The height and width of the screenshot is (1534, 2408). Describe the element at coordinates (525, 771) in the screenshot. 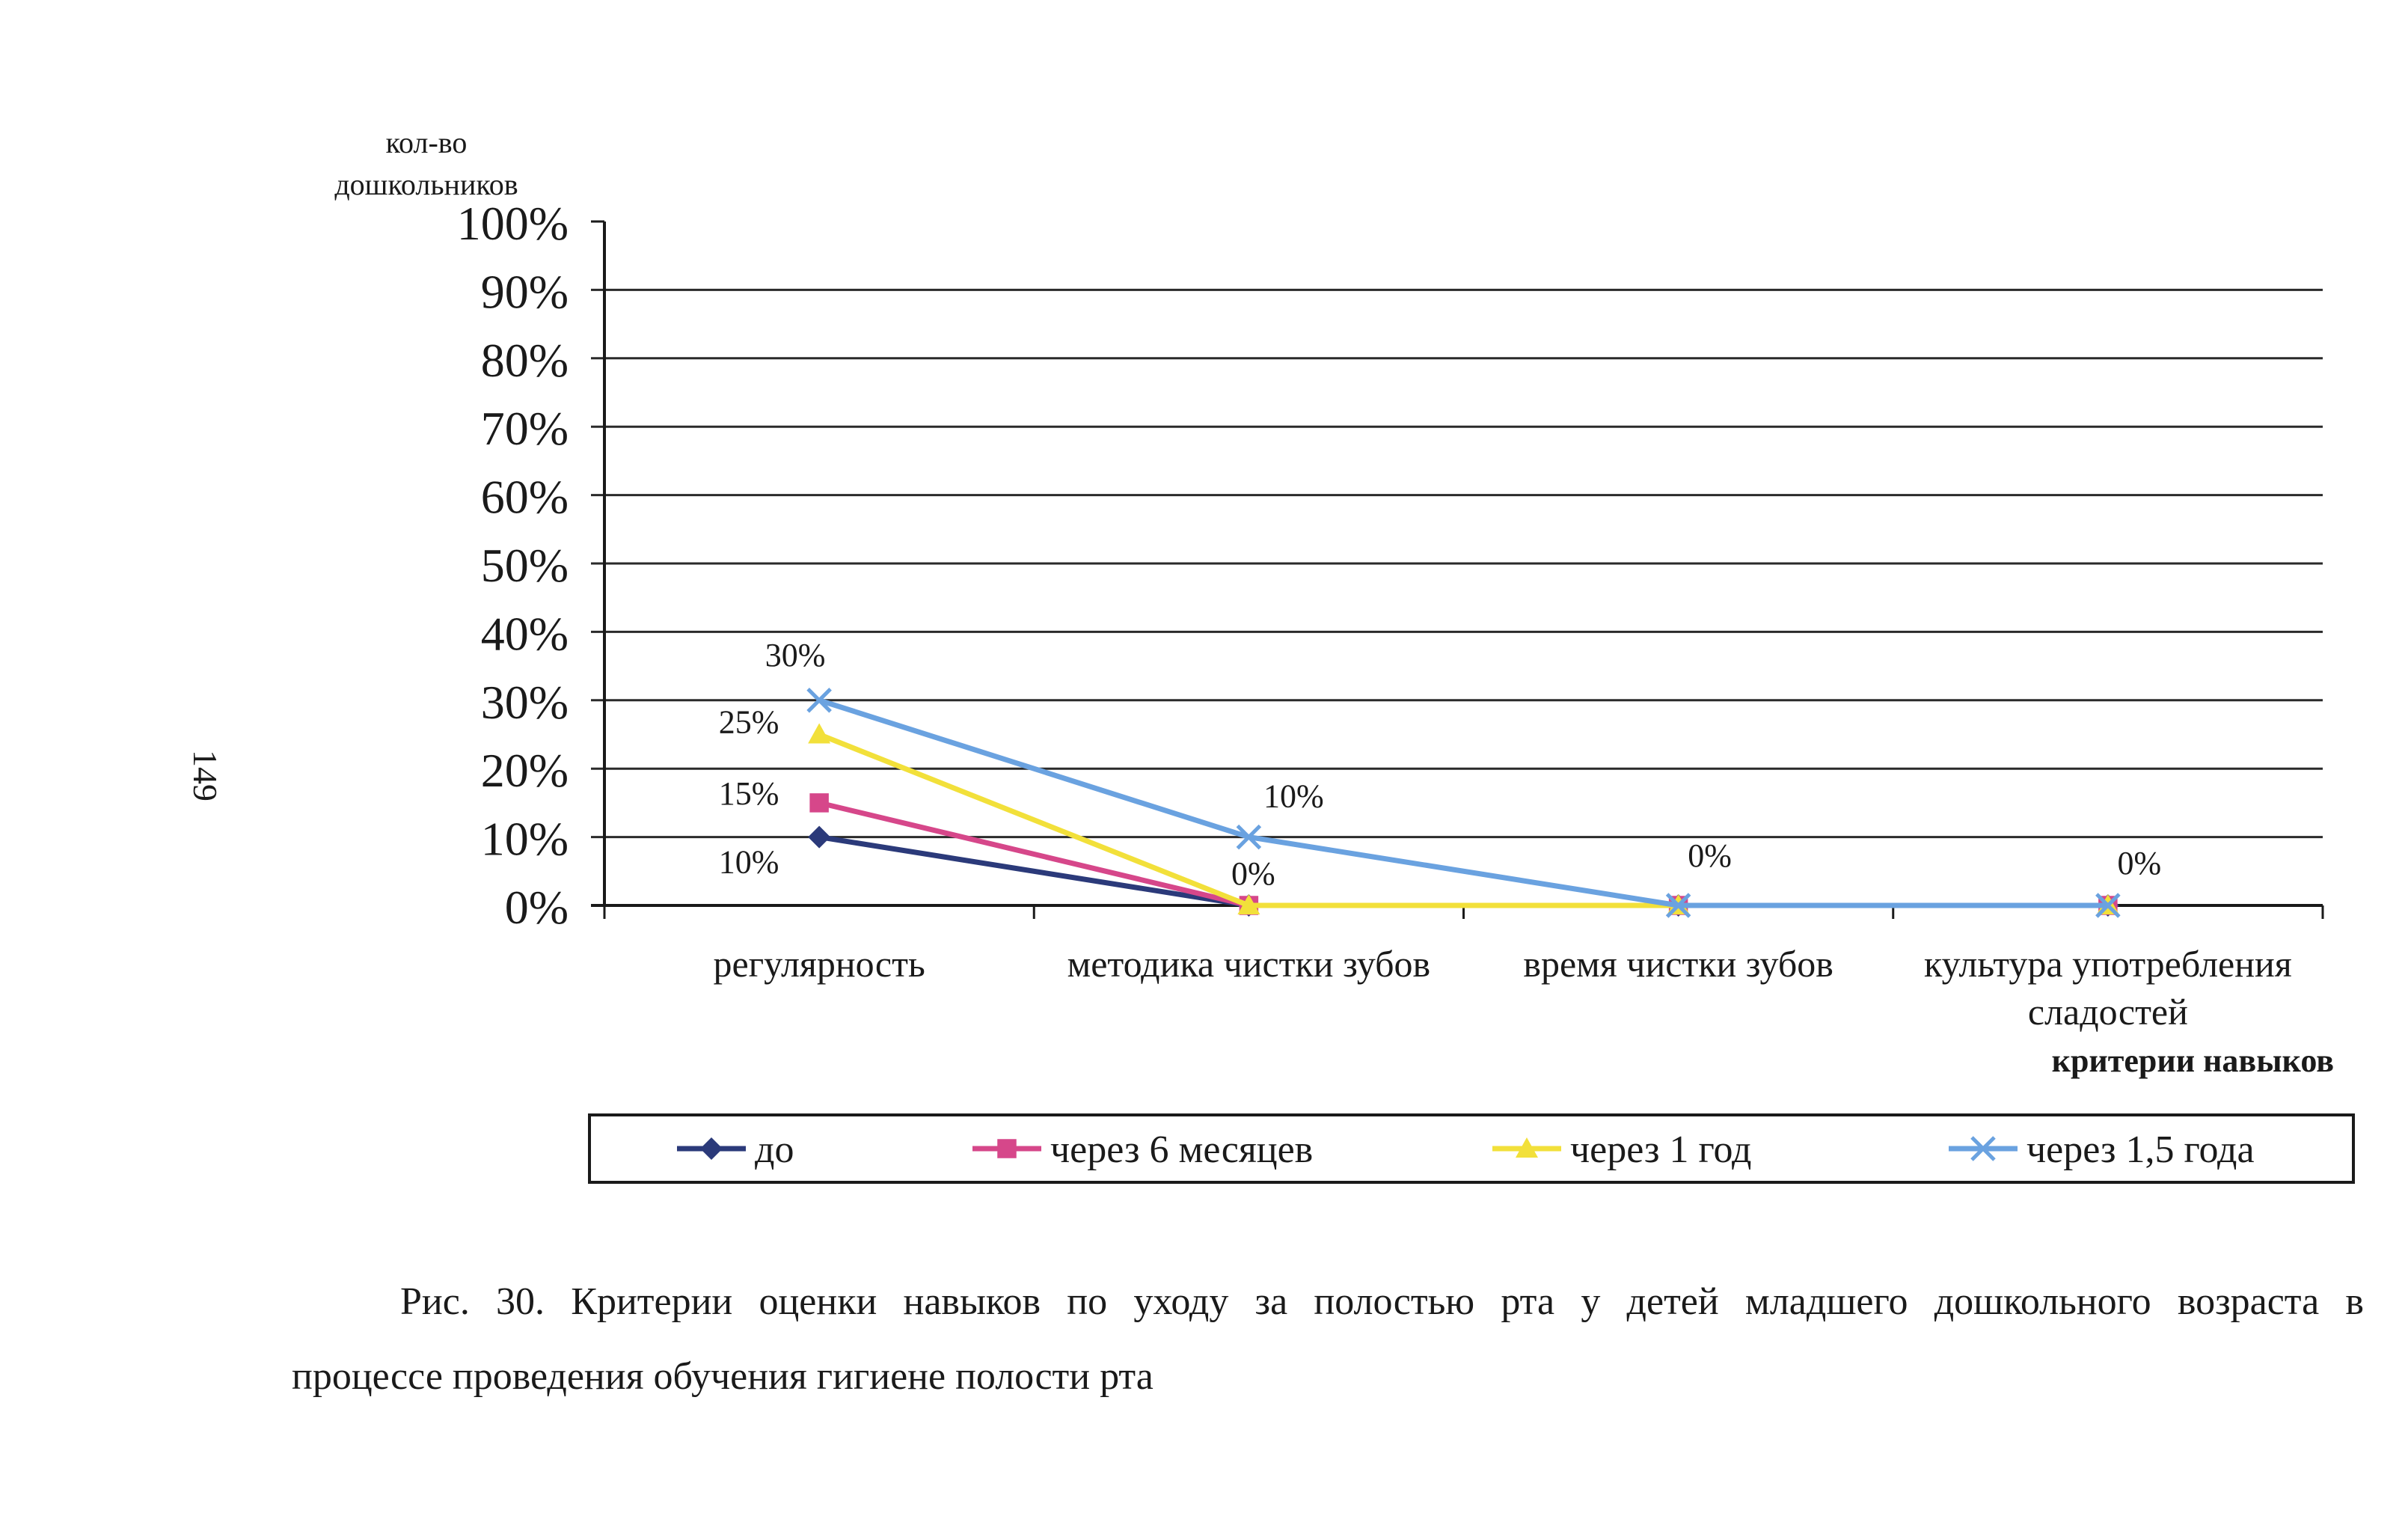

I see `y-tick-label: 20%` at that location.